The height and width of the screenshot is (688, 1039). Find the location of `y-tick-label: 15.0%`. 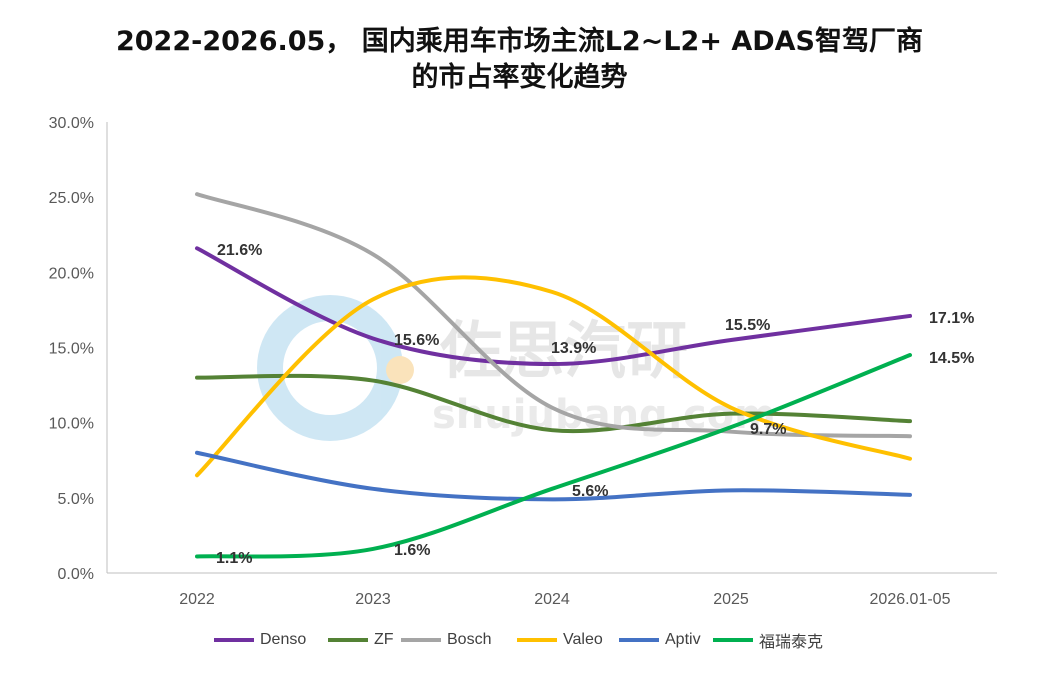

y-tick-label: 15.0% is located at coordinates (71, 349).